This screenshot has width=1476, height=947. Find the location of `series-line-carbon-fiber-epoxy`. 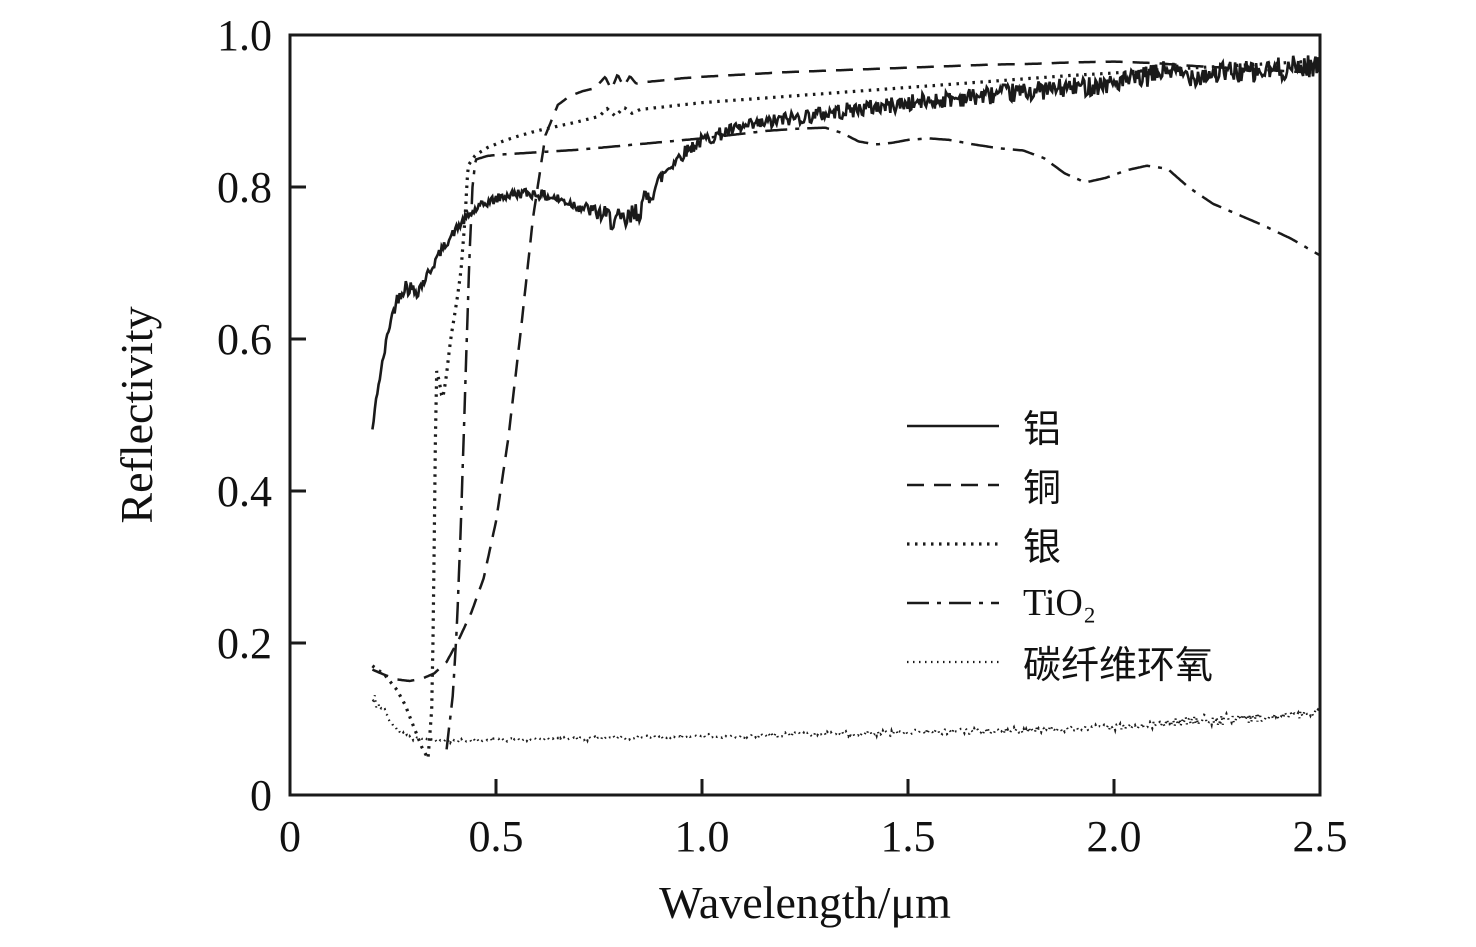

series-line-carbon-fiber-epoxy is located at coordinates (846, 720).